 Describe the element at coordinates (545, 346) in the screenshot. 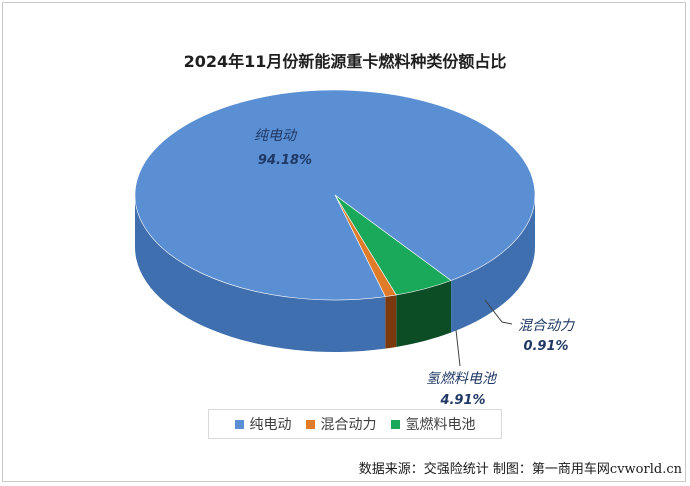

I see `data-label-value-hybrid: 0.91%` at that location.